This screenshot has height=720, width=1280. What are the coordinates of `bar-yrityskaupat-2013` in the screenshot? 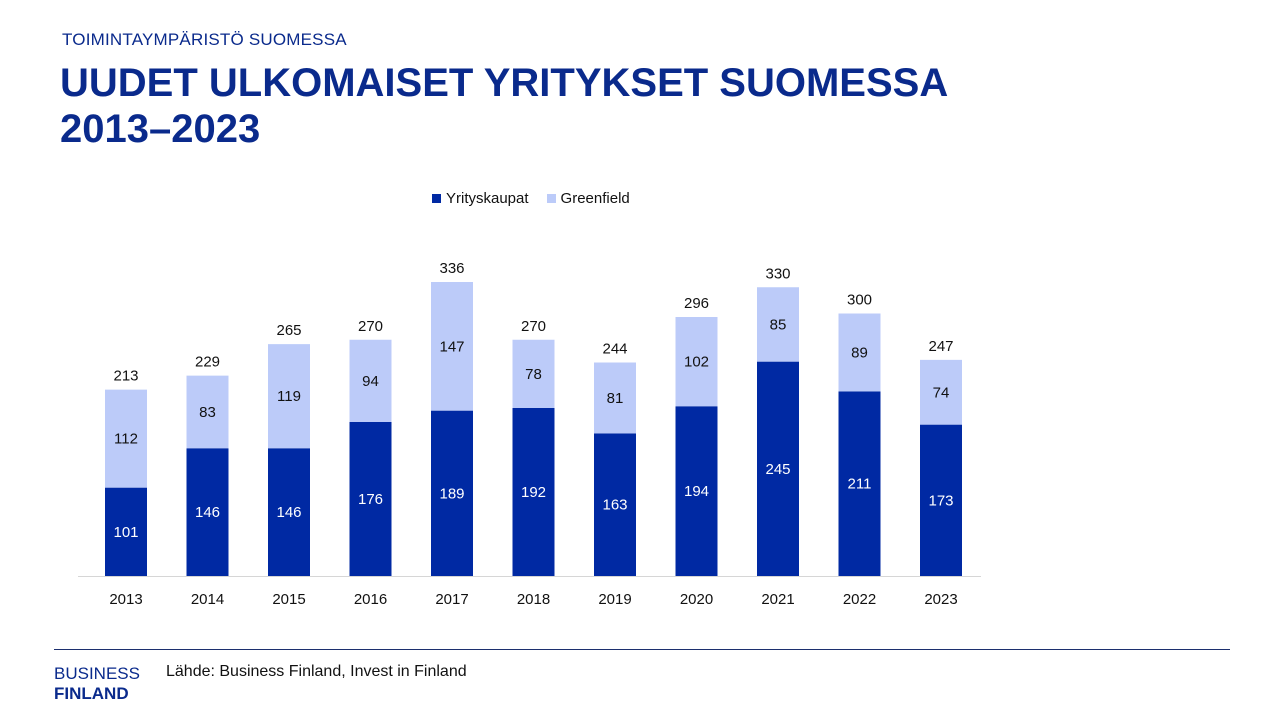 It's located at (126, 531).